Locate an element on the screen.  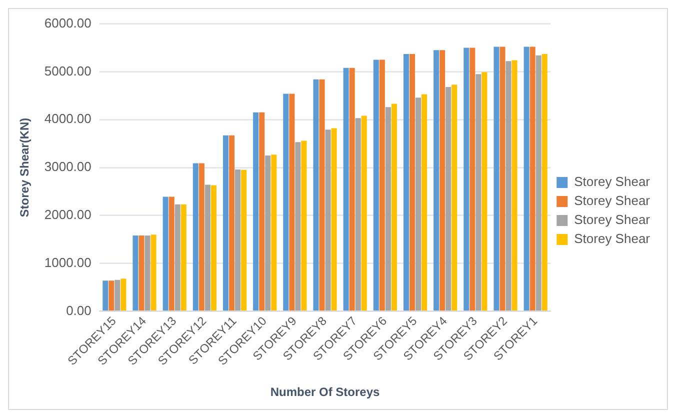
y-tick-label: 0.00 is located at coordinates (79, 310).